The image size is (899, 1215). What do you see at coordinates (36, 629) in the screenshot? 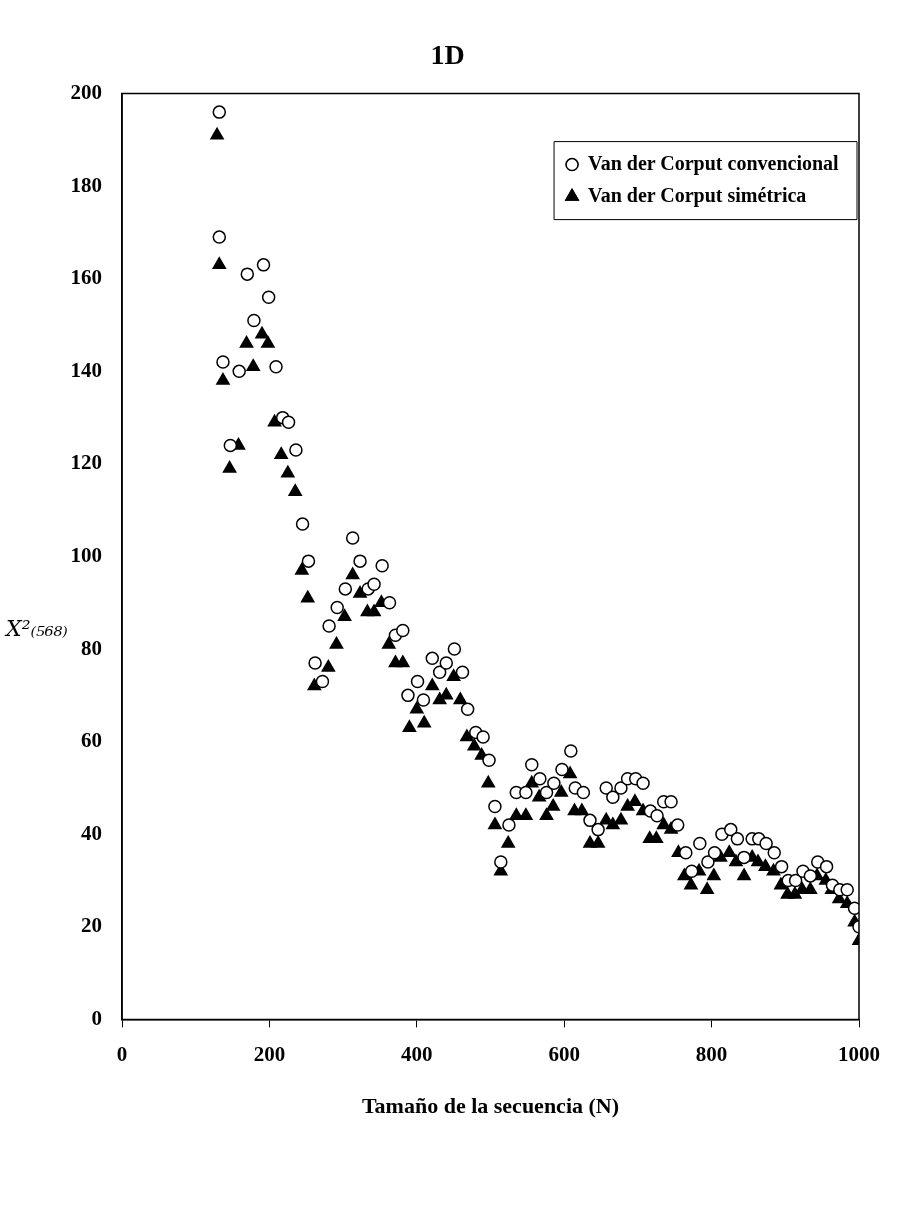
I see `y-axis-title: X²₍₅₆₈₎` at bounding box center [36, 629].